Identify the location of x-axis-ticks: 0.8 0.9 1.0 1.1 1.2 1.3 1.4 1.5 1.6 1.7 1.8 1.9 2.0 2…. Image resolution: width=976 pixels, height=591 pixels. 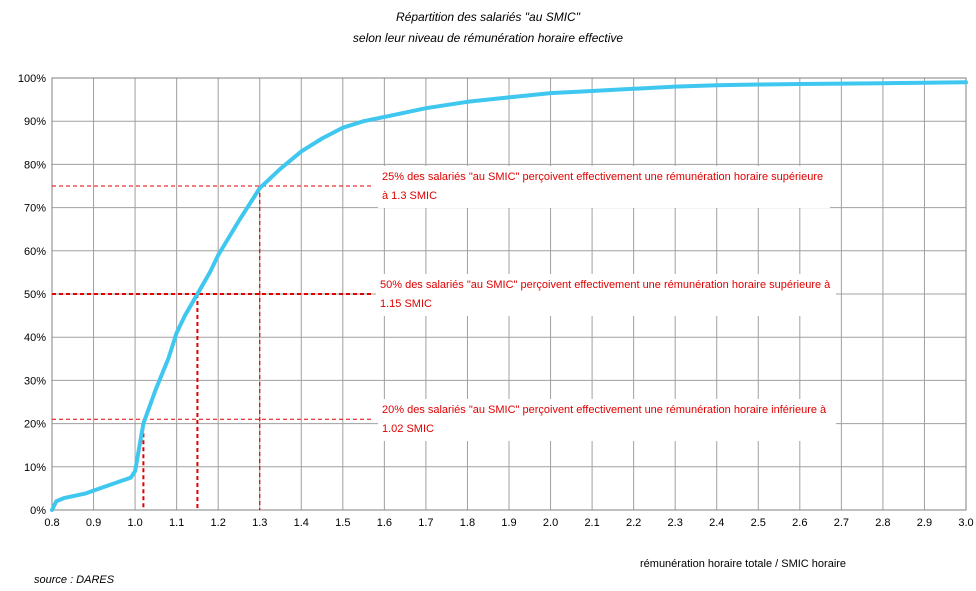
(508, 523).